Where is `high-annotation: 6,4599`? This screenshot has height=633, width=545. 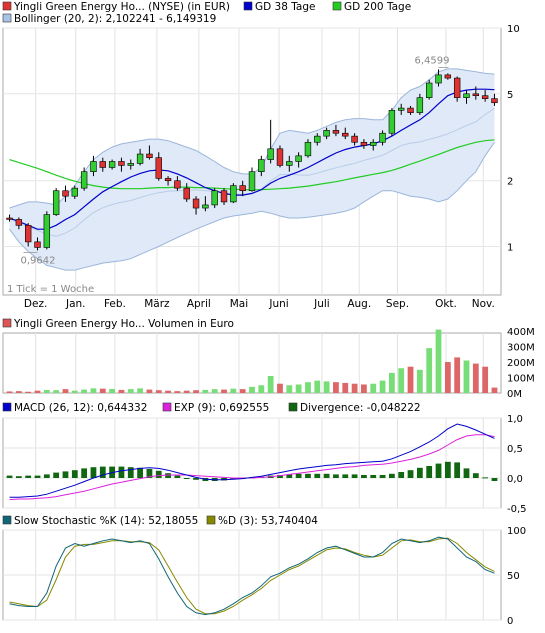
high-annotation: 6,4599 is located at coordinates (432, 60).